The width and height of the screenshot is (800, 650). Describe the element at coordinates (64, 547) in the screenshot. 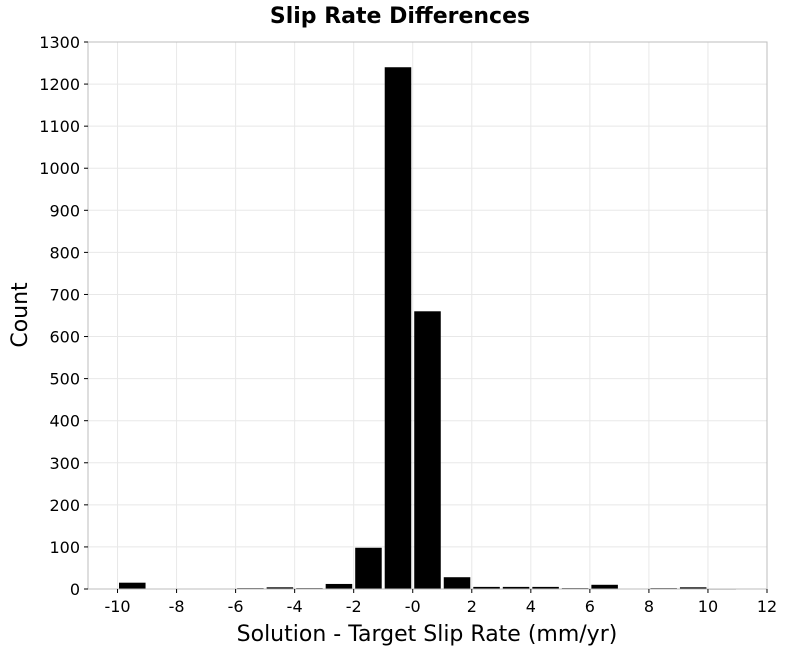

I see `y-tick-label: 100` at that location.